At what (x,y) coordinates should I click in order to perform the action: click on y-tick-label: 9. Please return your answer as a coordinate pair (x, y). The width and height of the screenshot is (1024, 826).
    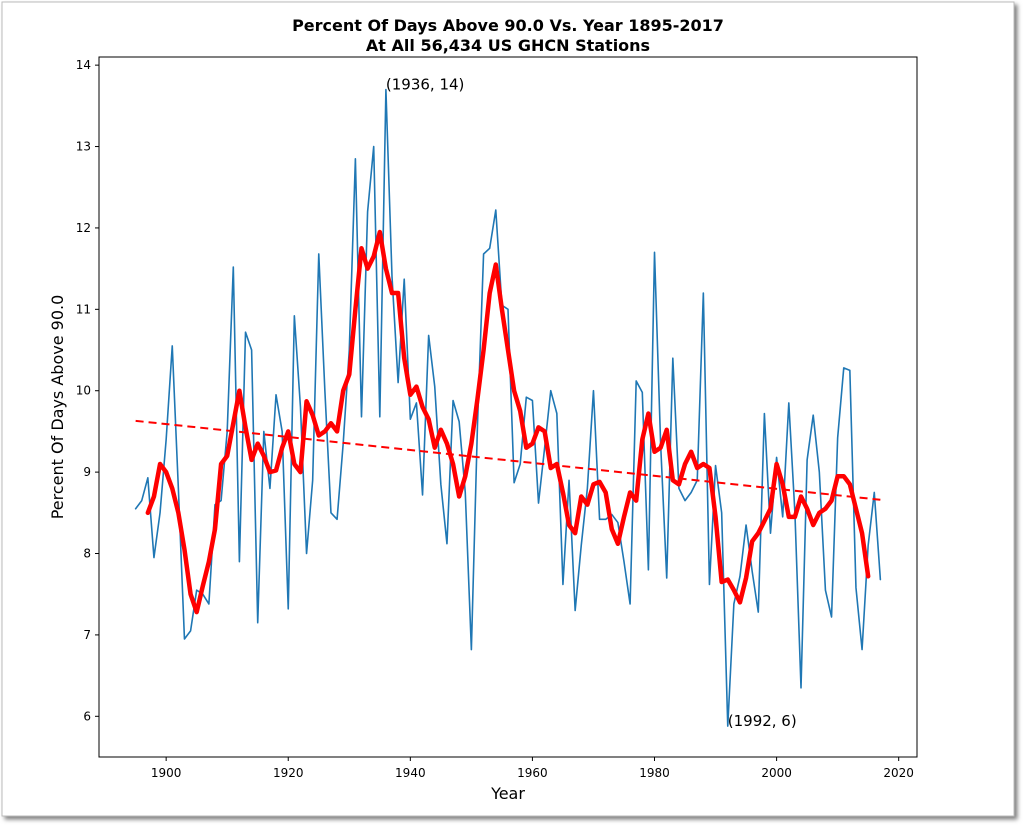
    Looking at the image, I should click on (87, 472).